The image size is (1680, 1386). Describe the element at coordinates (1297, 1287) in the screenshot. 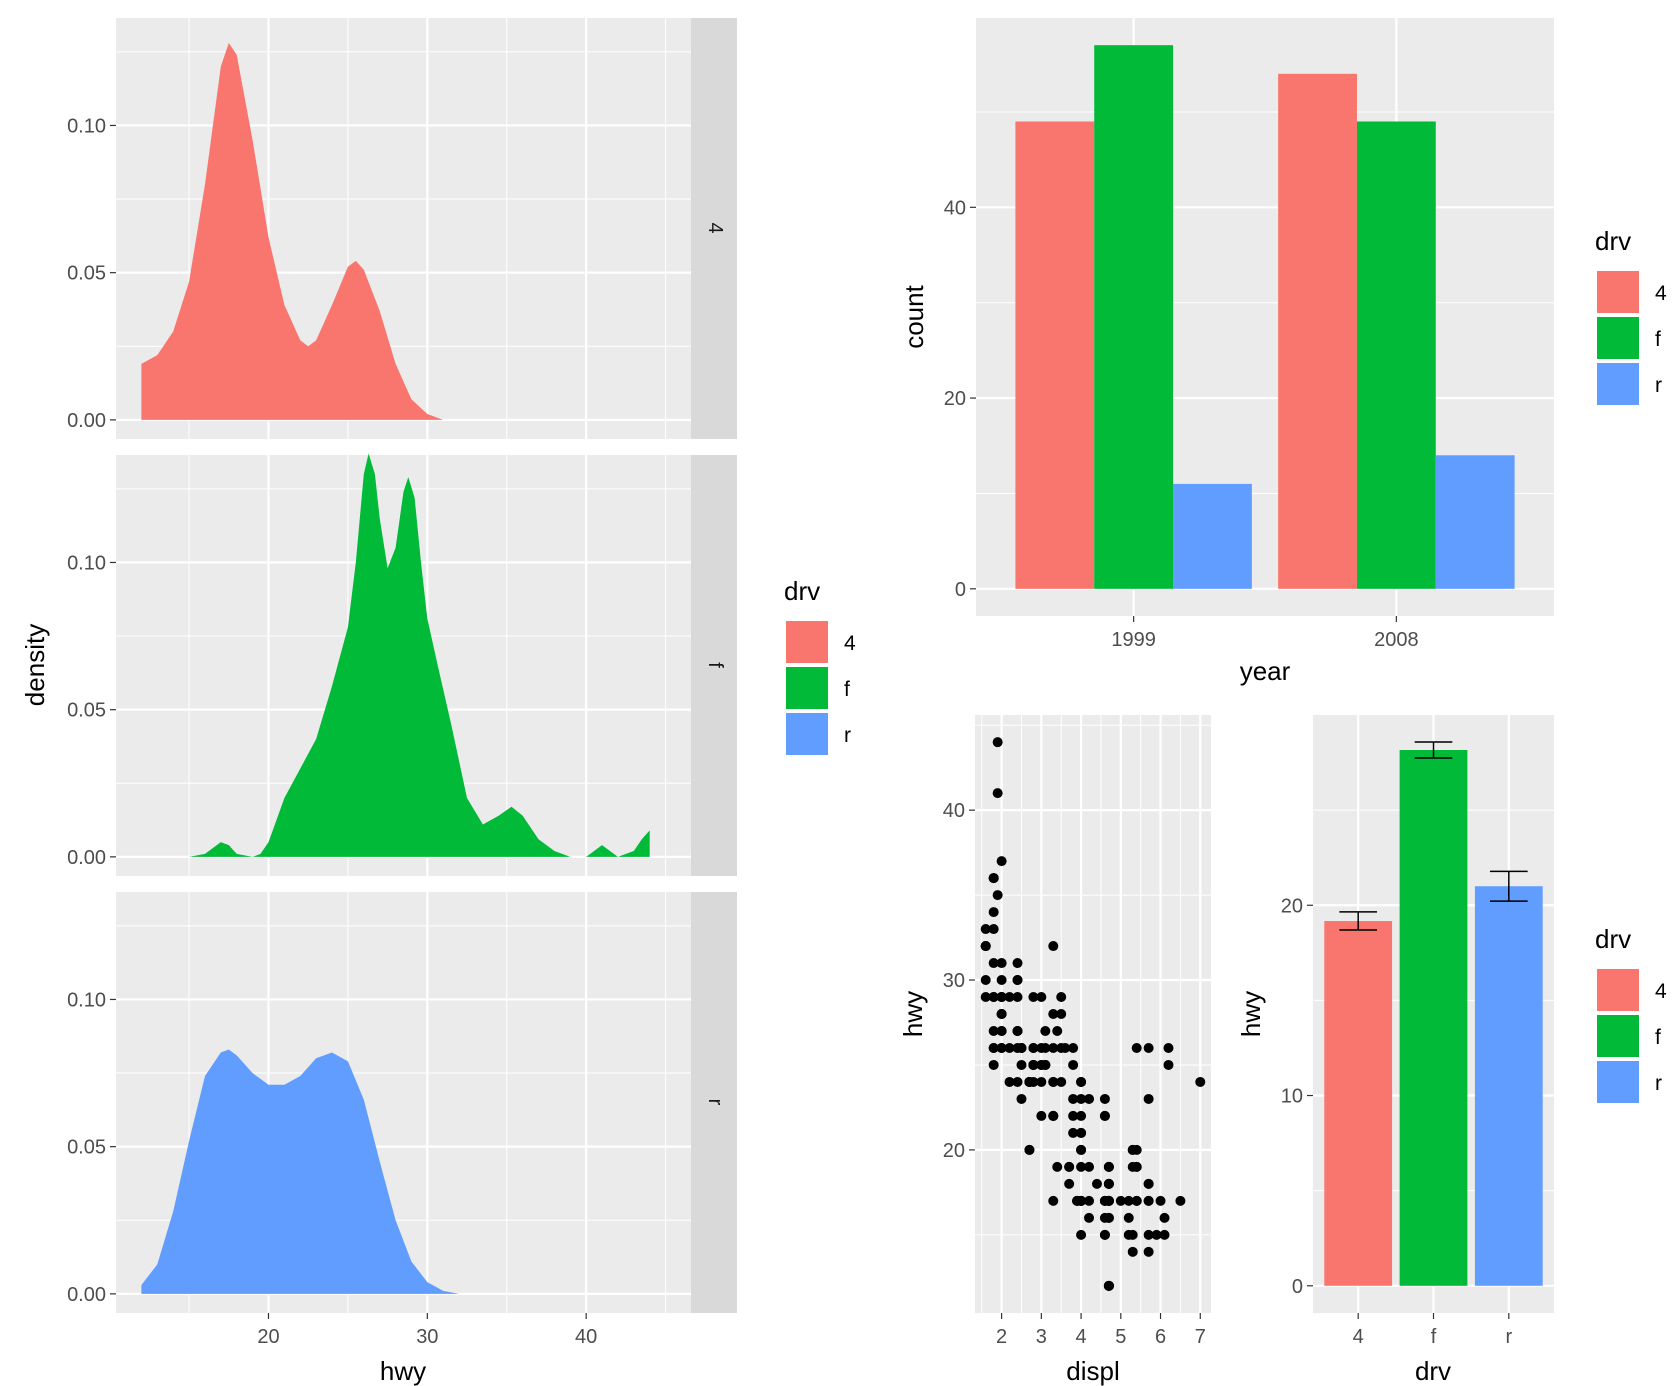

I see `mean-bar-y-tick-label: 0` at that location.